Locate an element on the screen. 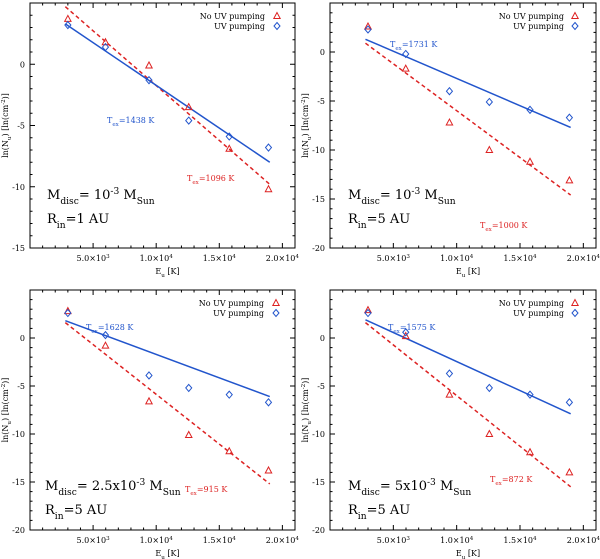 The image size is (600, 559). y-tick-label: -5 is located at coordinates (21, 126).